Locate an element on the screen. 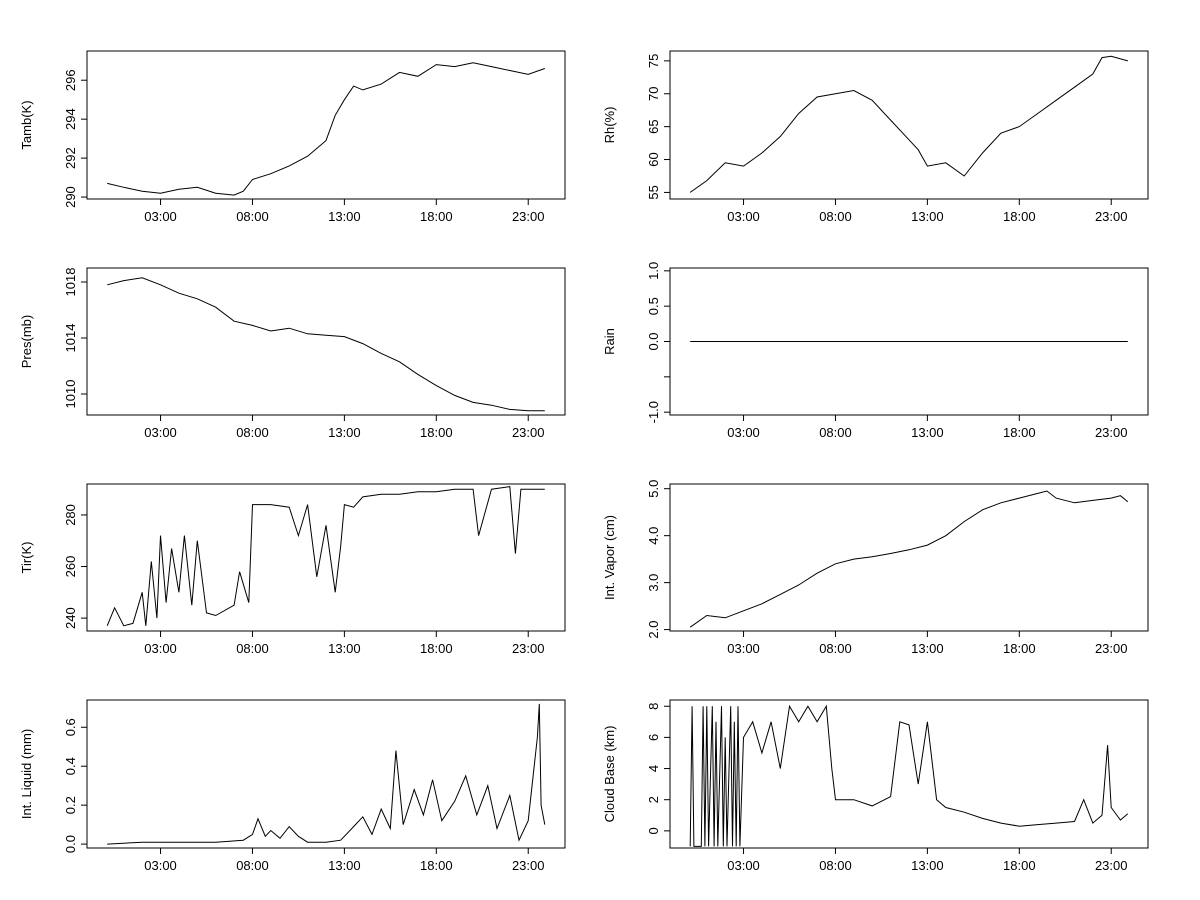 This screenshot has width=1200, height=900. y-axis-label: Int. Vapor (cm) is located at coordinates (609, 557).